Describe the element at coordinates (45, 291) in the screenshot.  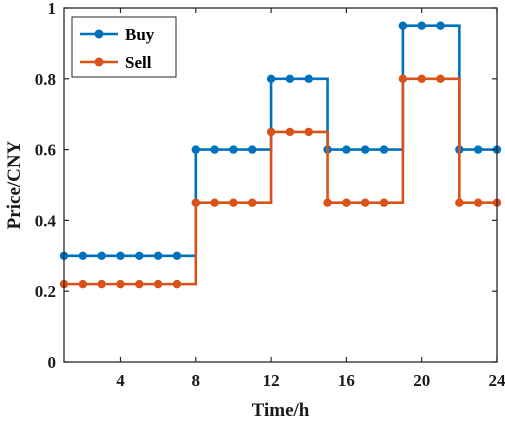
I see `y-tick-label: 0.2` at that location.